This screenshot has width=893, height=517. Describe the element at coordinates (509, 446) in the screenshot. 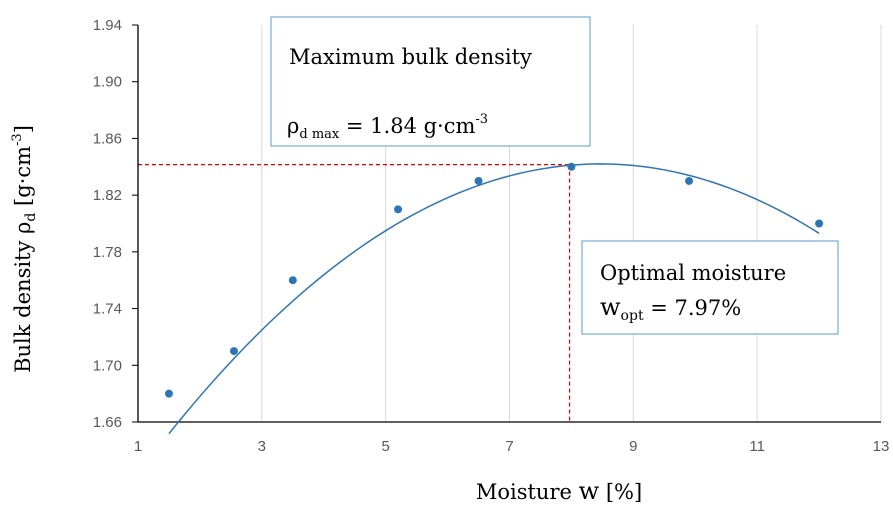

I see `x-tick-label: 7` at that location.